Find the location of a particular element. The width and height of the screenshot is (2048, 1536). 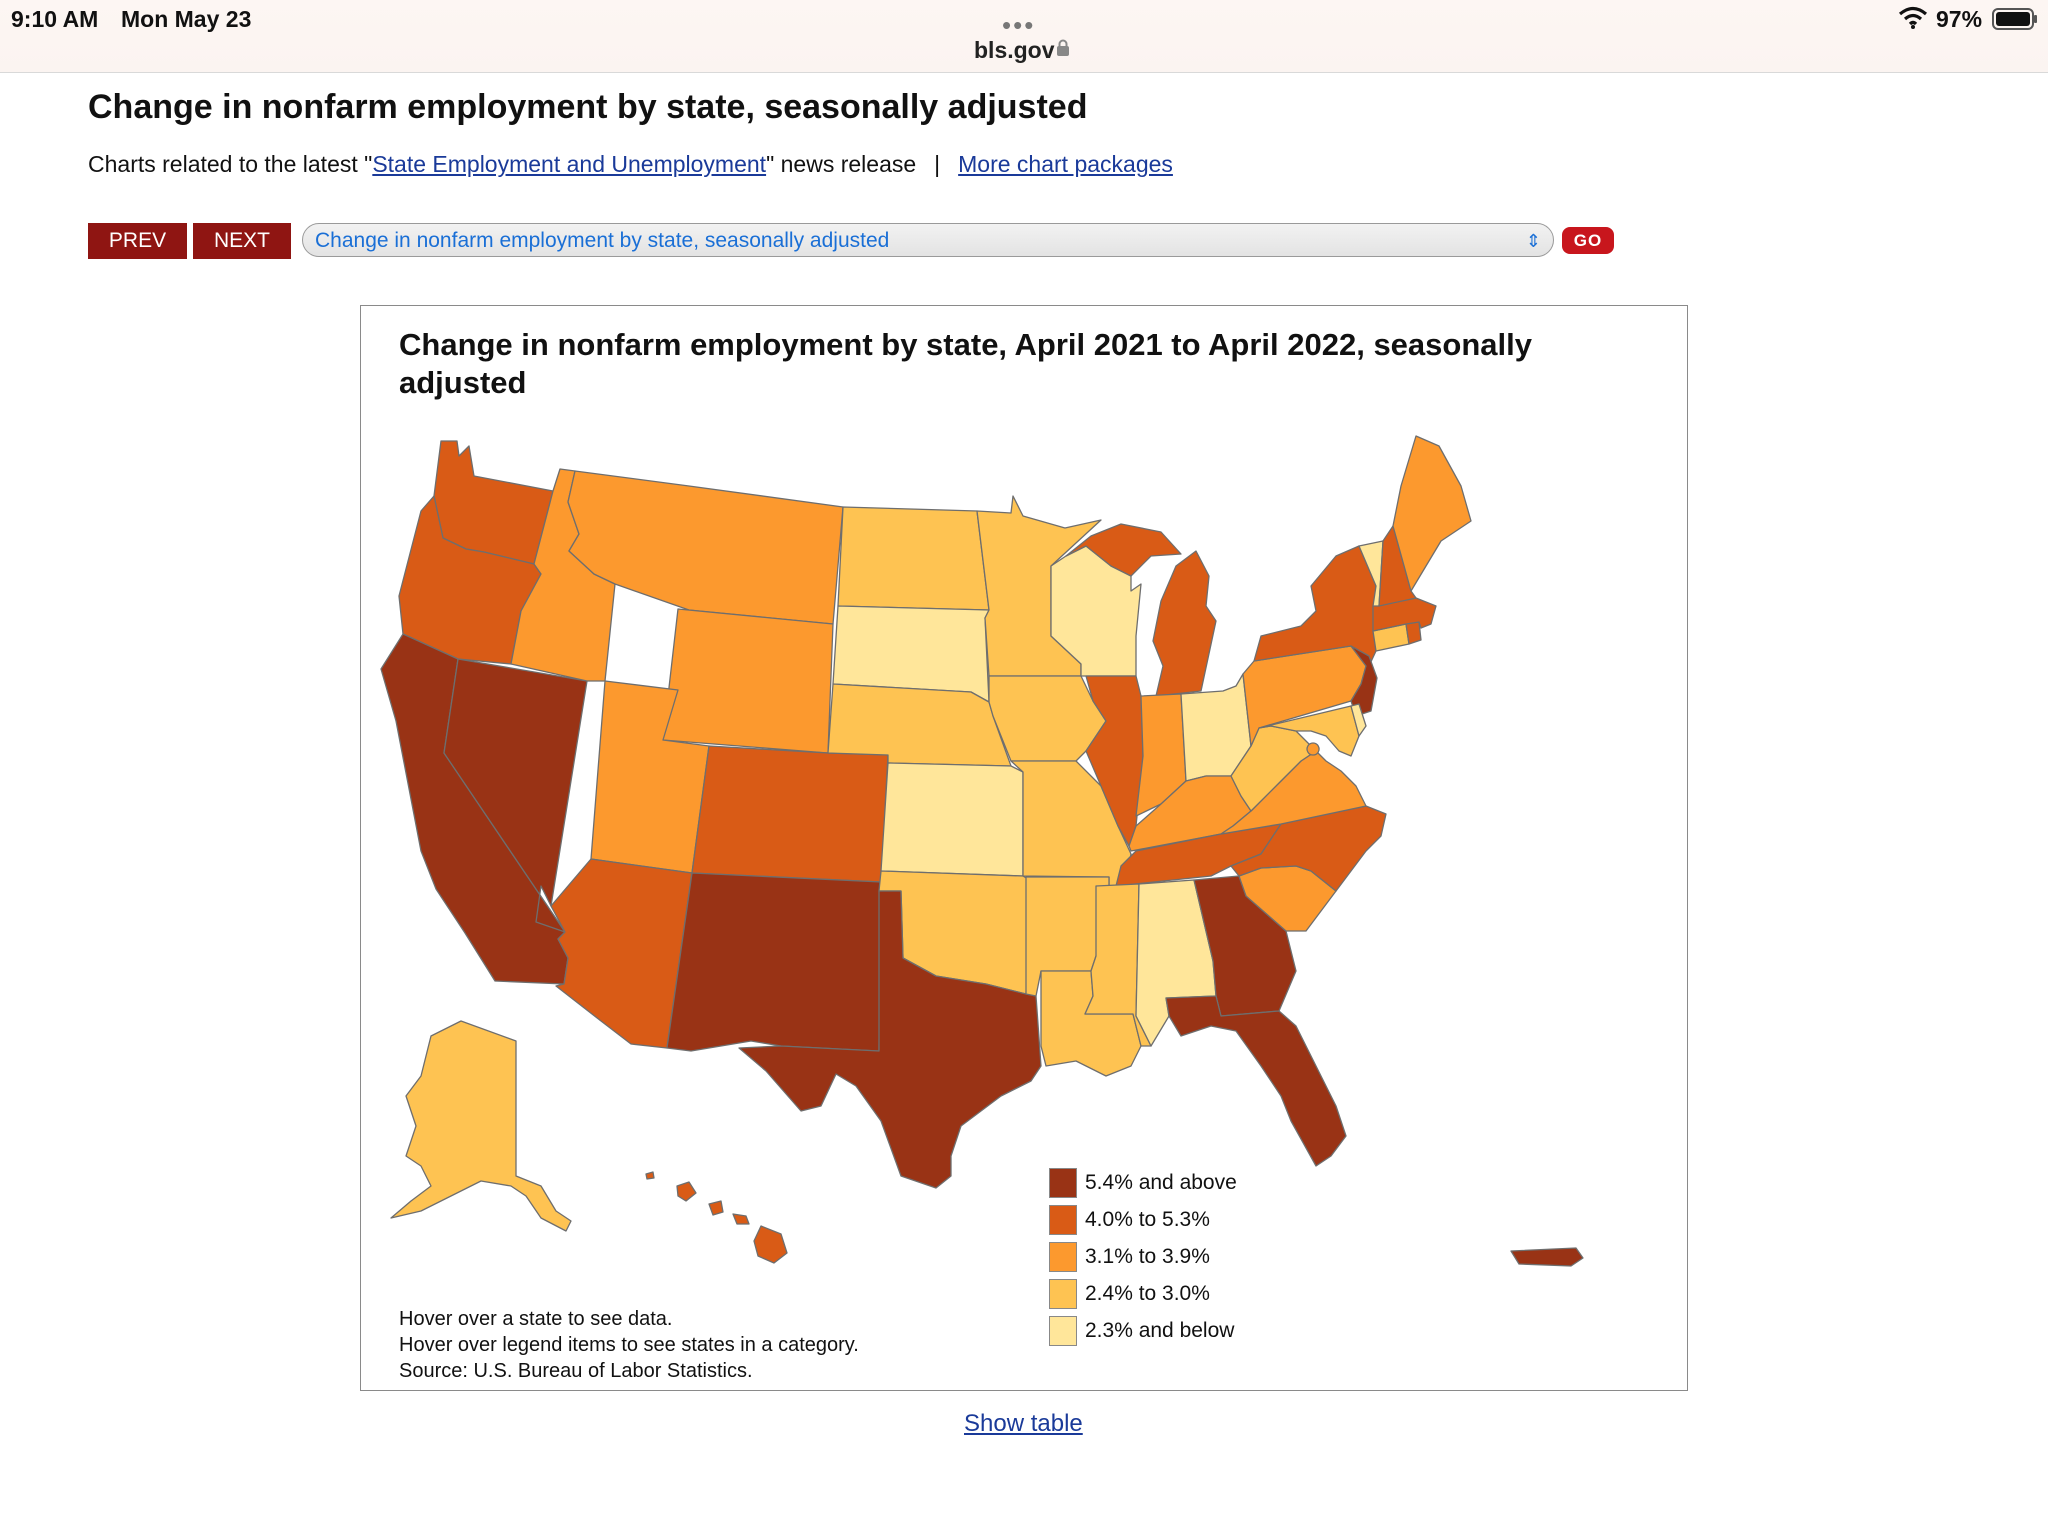

state-VT is located at coordinates (1371, 573).